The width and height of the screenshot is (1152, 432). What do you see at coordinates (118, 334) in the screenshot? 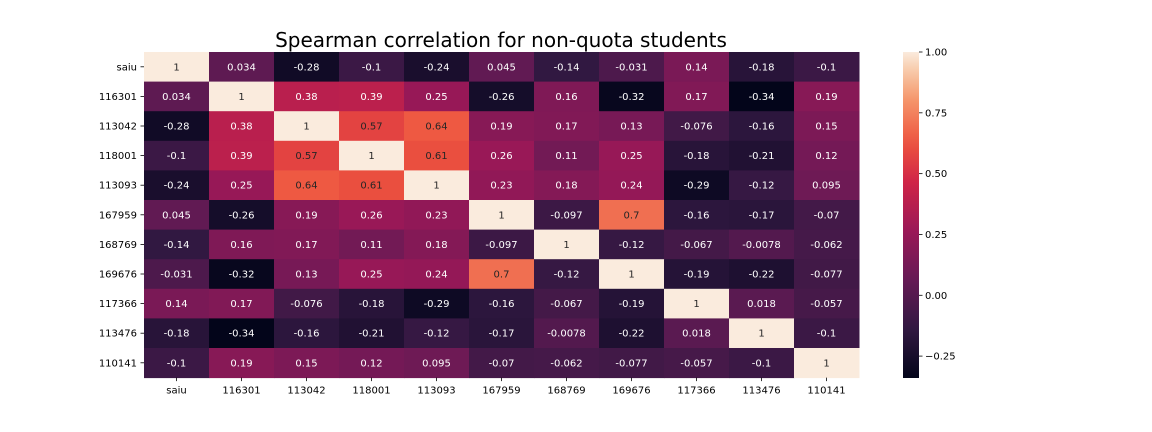
I see `y-tick-label: 113476` at bounding box center [118, 334].